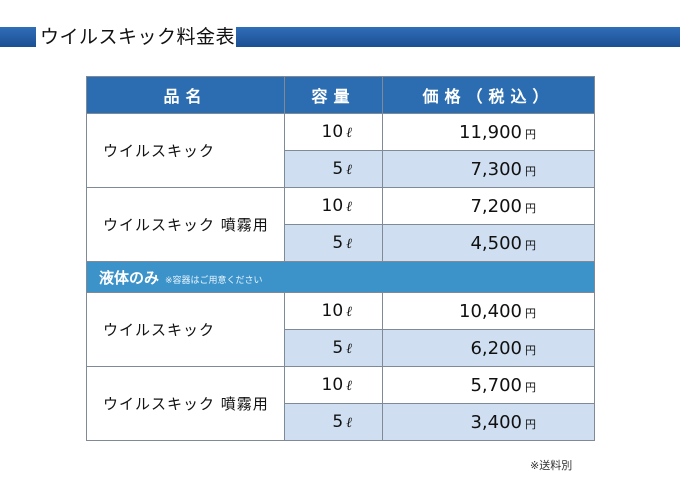 The height and width of the screenshot is (498, 680). What do you see at coordinates (214, 280) in the screenshot?
I see `section-note: ※容器はご用意ください` at bounding box center [214, 280].